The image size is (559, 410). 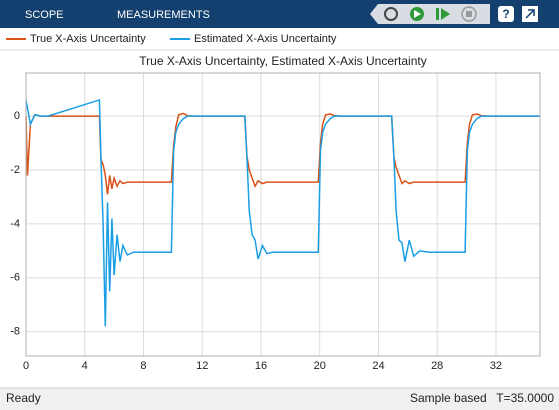 What do you see at coordinates (320, 366) in the screenshot?
I see `x-tick-label: 20` at bounding box center [320, 366].